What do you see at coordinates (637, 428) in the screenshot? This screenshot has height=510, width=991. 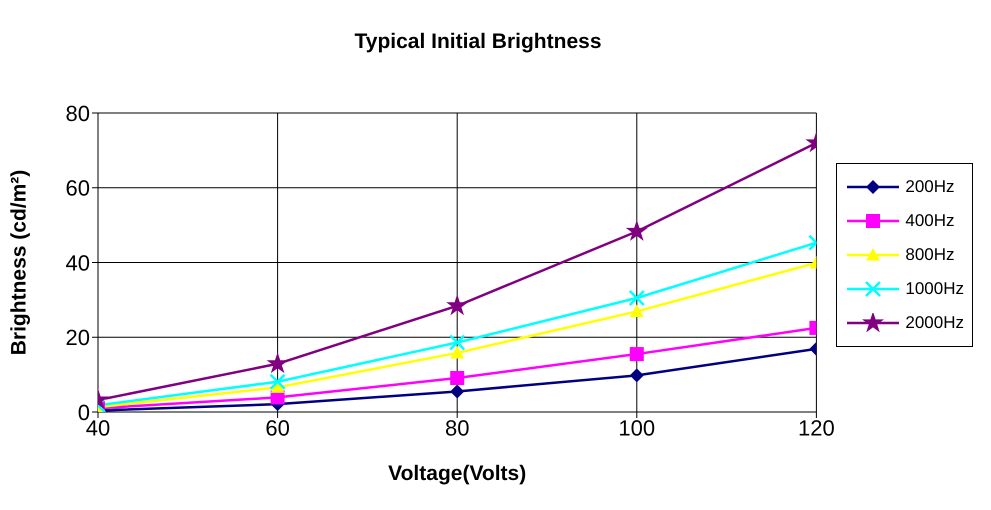 I see `x-tick-label: 100` at bounding box center [637, 428].